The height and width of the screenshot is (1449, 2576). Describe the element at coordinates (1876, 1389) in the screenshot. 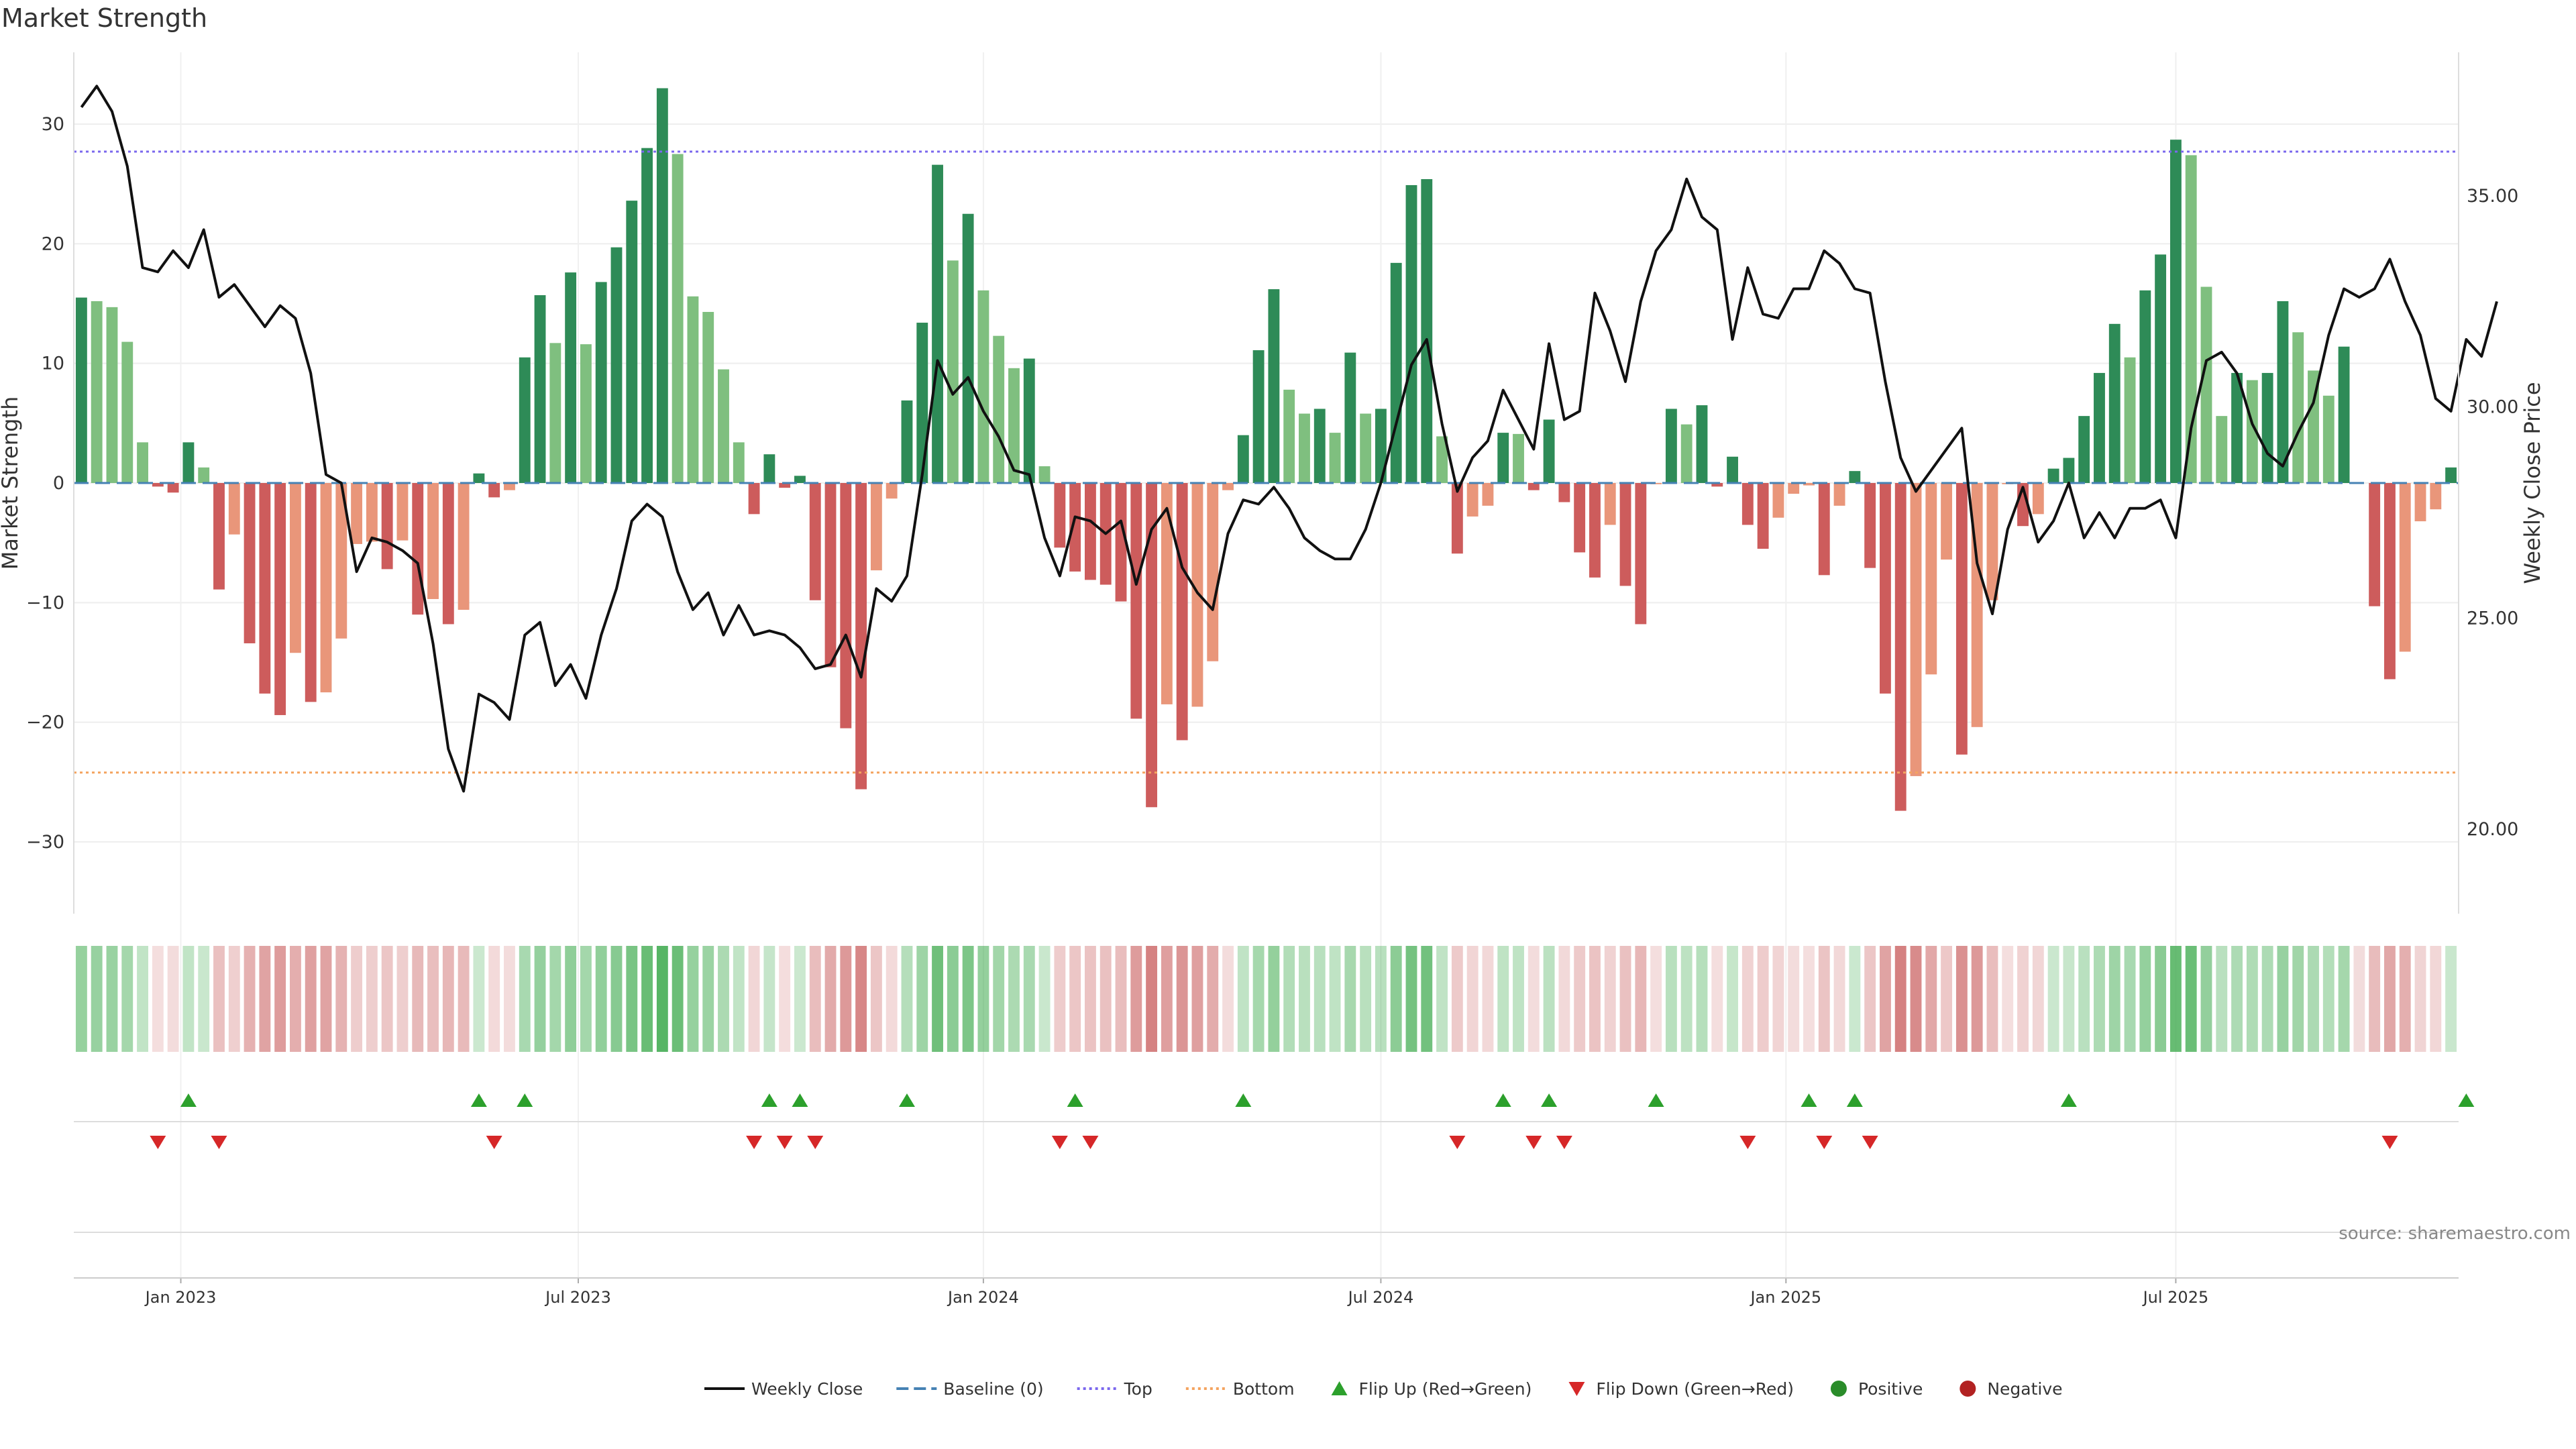

I see `legend-item: Positive` at that location.